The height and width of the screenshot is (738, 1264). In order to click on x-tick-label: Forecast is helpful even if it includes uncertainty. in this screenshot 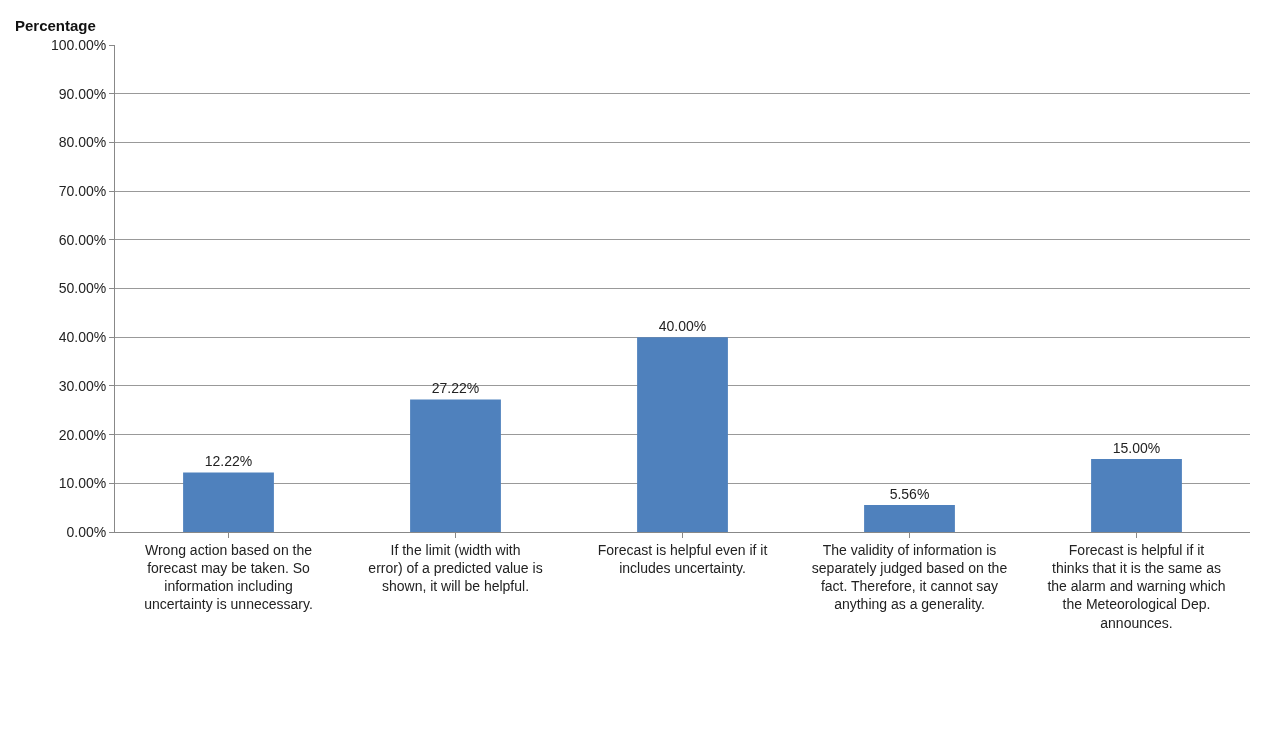, I will do `click(682, 558)`.